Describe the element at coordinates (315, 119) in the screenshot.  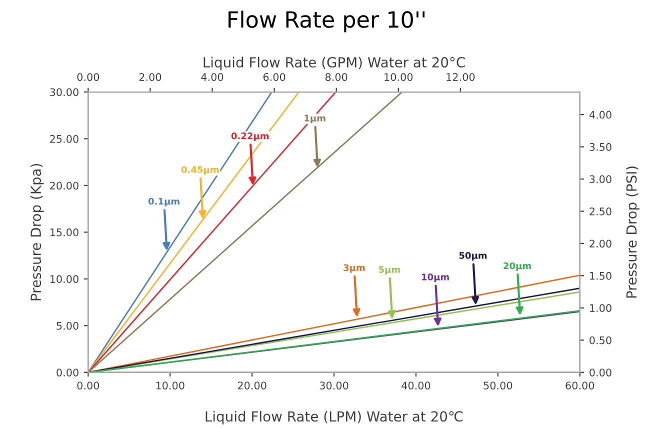
I see `annotation: 1µm` at that location.